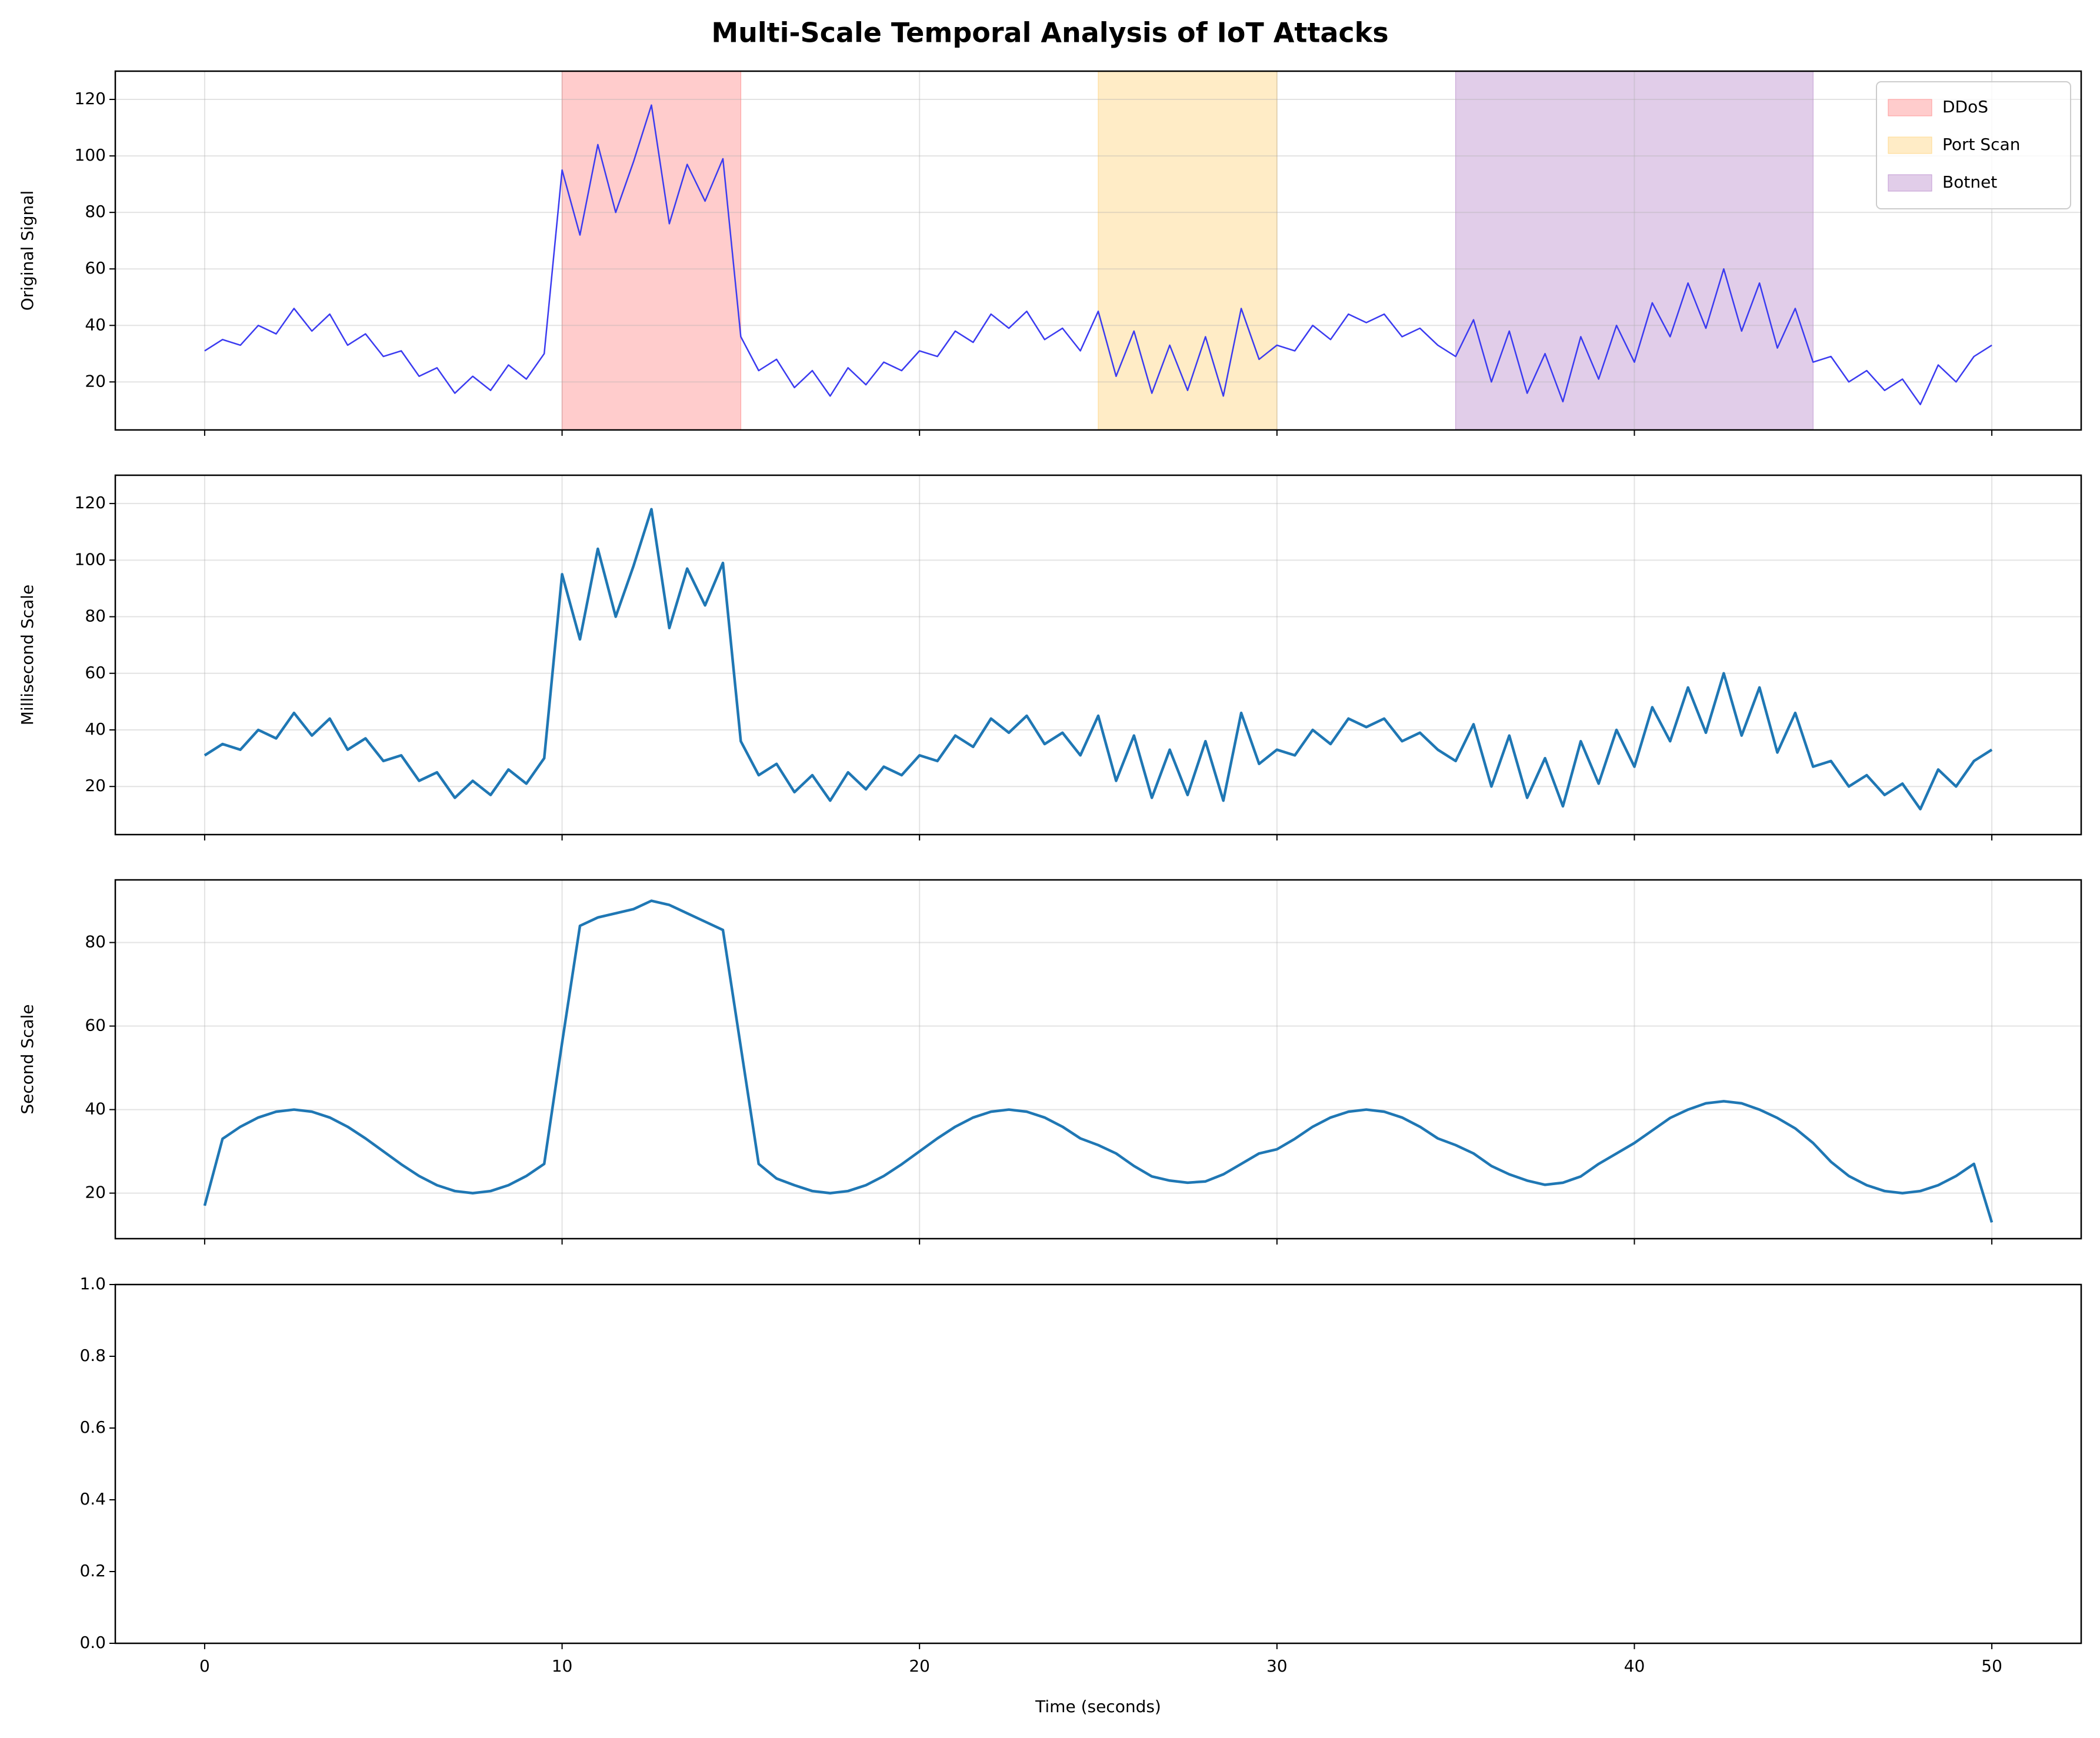 This screenshot has width=2100, height=1738. Describe the element at coordinates (1634, 1666) in the screenshot. I see `x-tick-label: 40` at that location.